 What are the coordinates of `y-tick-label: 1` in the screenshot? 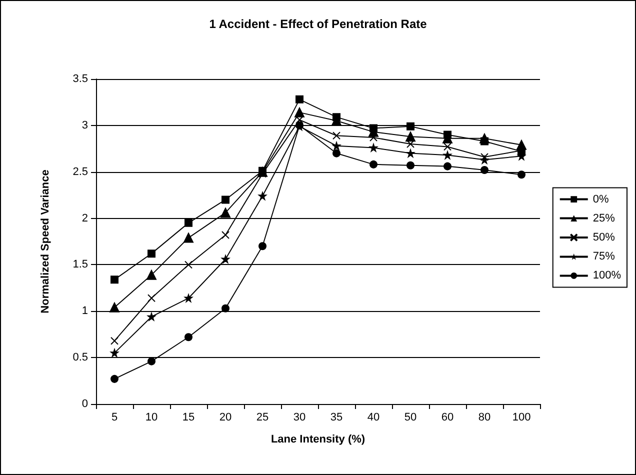 It's located at (85, 311).